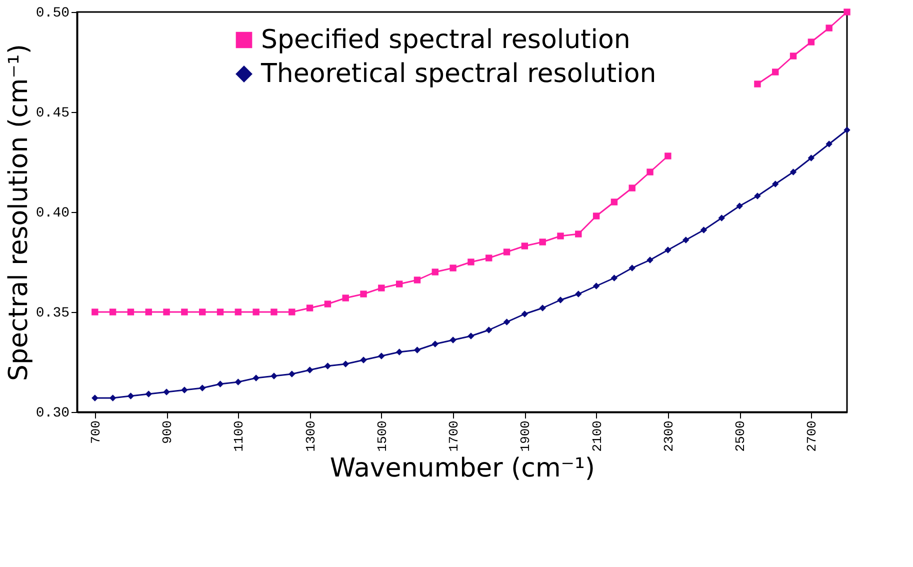  Describe the element at coordinates (458, 74) in the screenshot. I see `legend-label: Theoretical spectral resolution` at that location.